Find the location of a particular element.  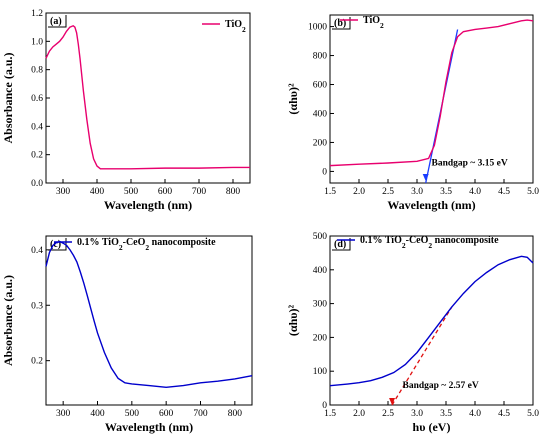

panel-label: (c) is located at coordinates (55, 244).